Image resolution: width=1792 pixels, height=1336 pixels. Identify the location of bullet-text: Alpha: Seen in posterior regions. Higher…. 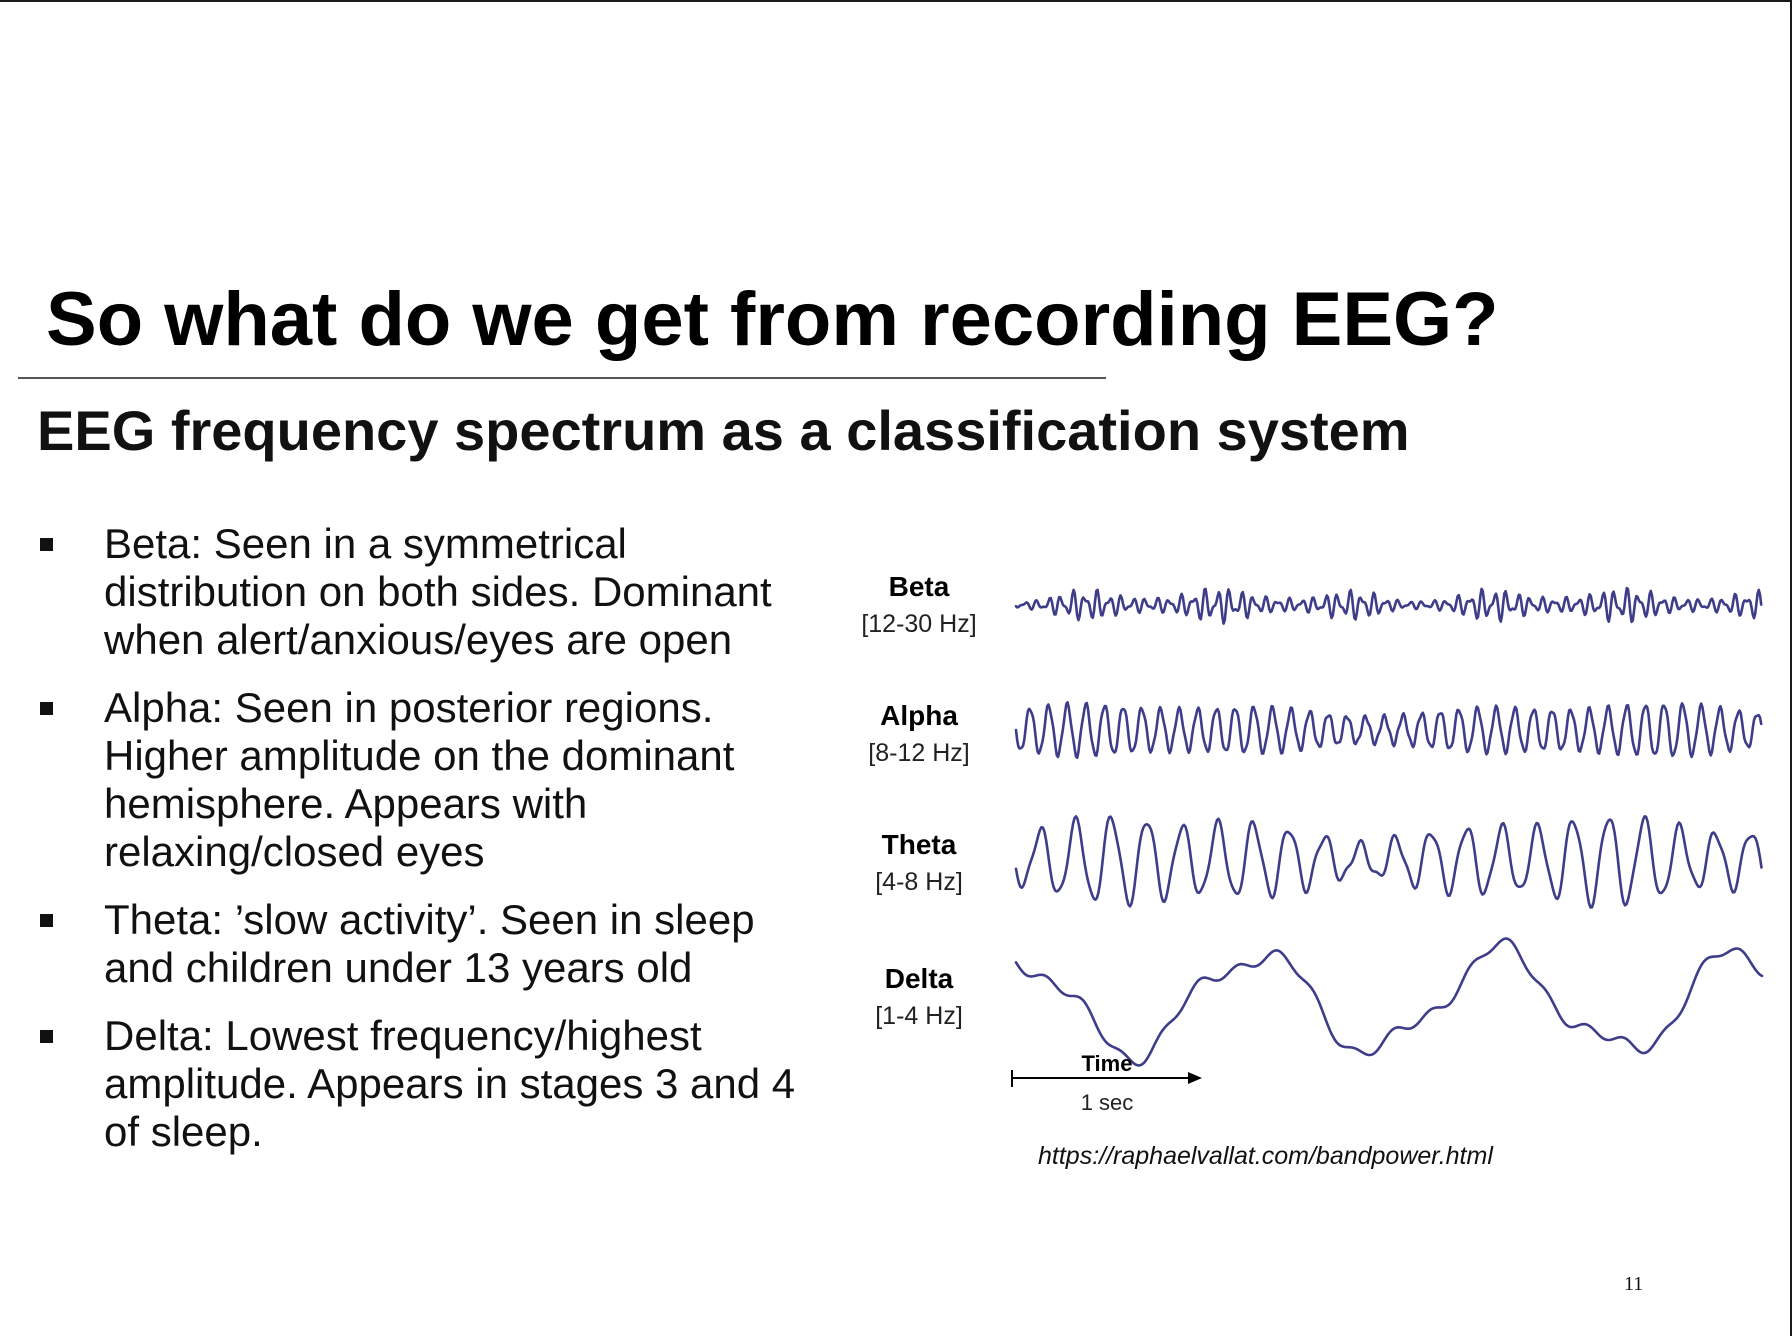
(419, 779).